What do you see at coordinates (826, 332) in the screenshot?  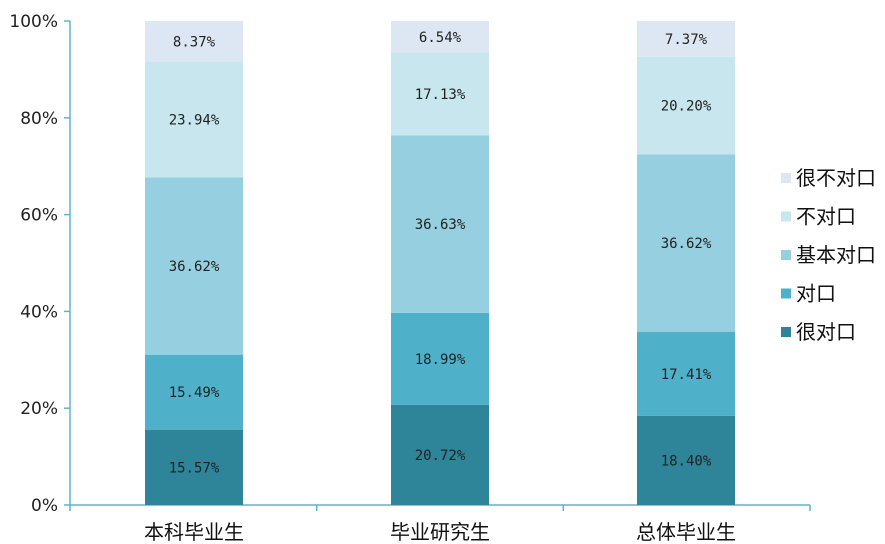 I see `legend-label: 很对口` at bounding box center [826, 332].